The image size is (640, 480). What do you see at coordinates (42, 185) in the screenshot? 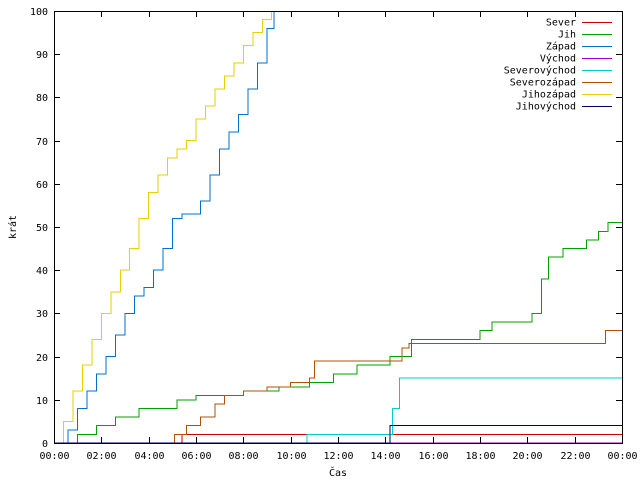
I see `y-tick-label: 60` at bounding box center [42, 185].